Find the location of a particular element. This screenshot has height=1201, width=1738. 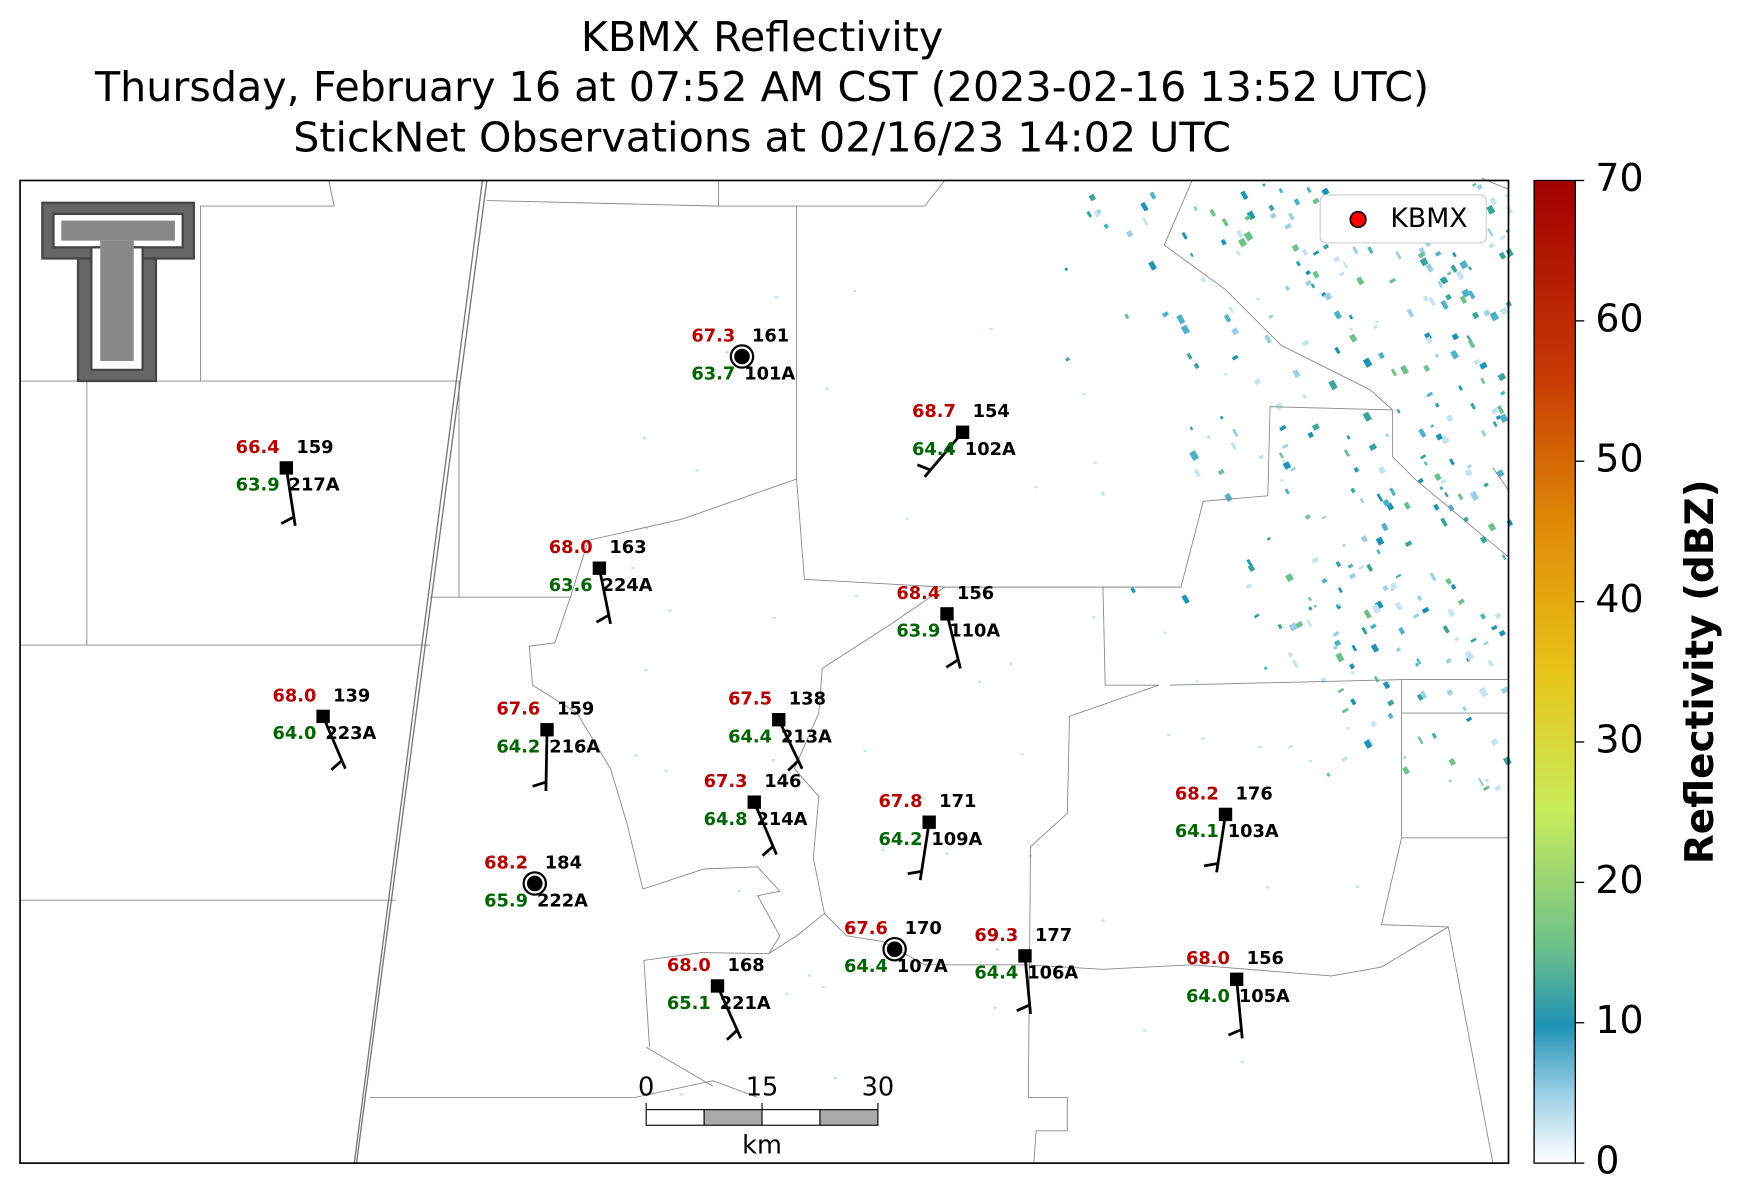

title: KBMX Reflectivity is located at coordinates (762, 37).